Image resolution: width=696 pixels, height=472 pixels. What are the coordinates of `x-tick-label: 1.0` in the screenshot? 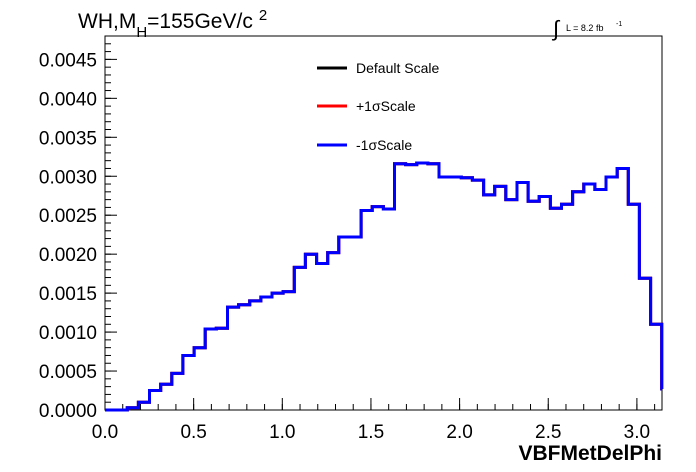 It's located at (282, 432).